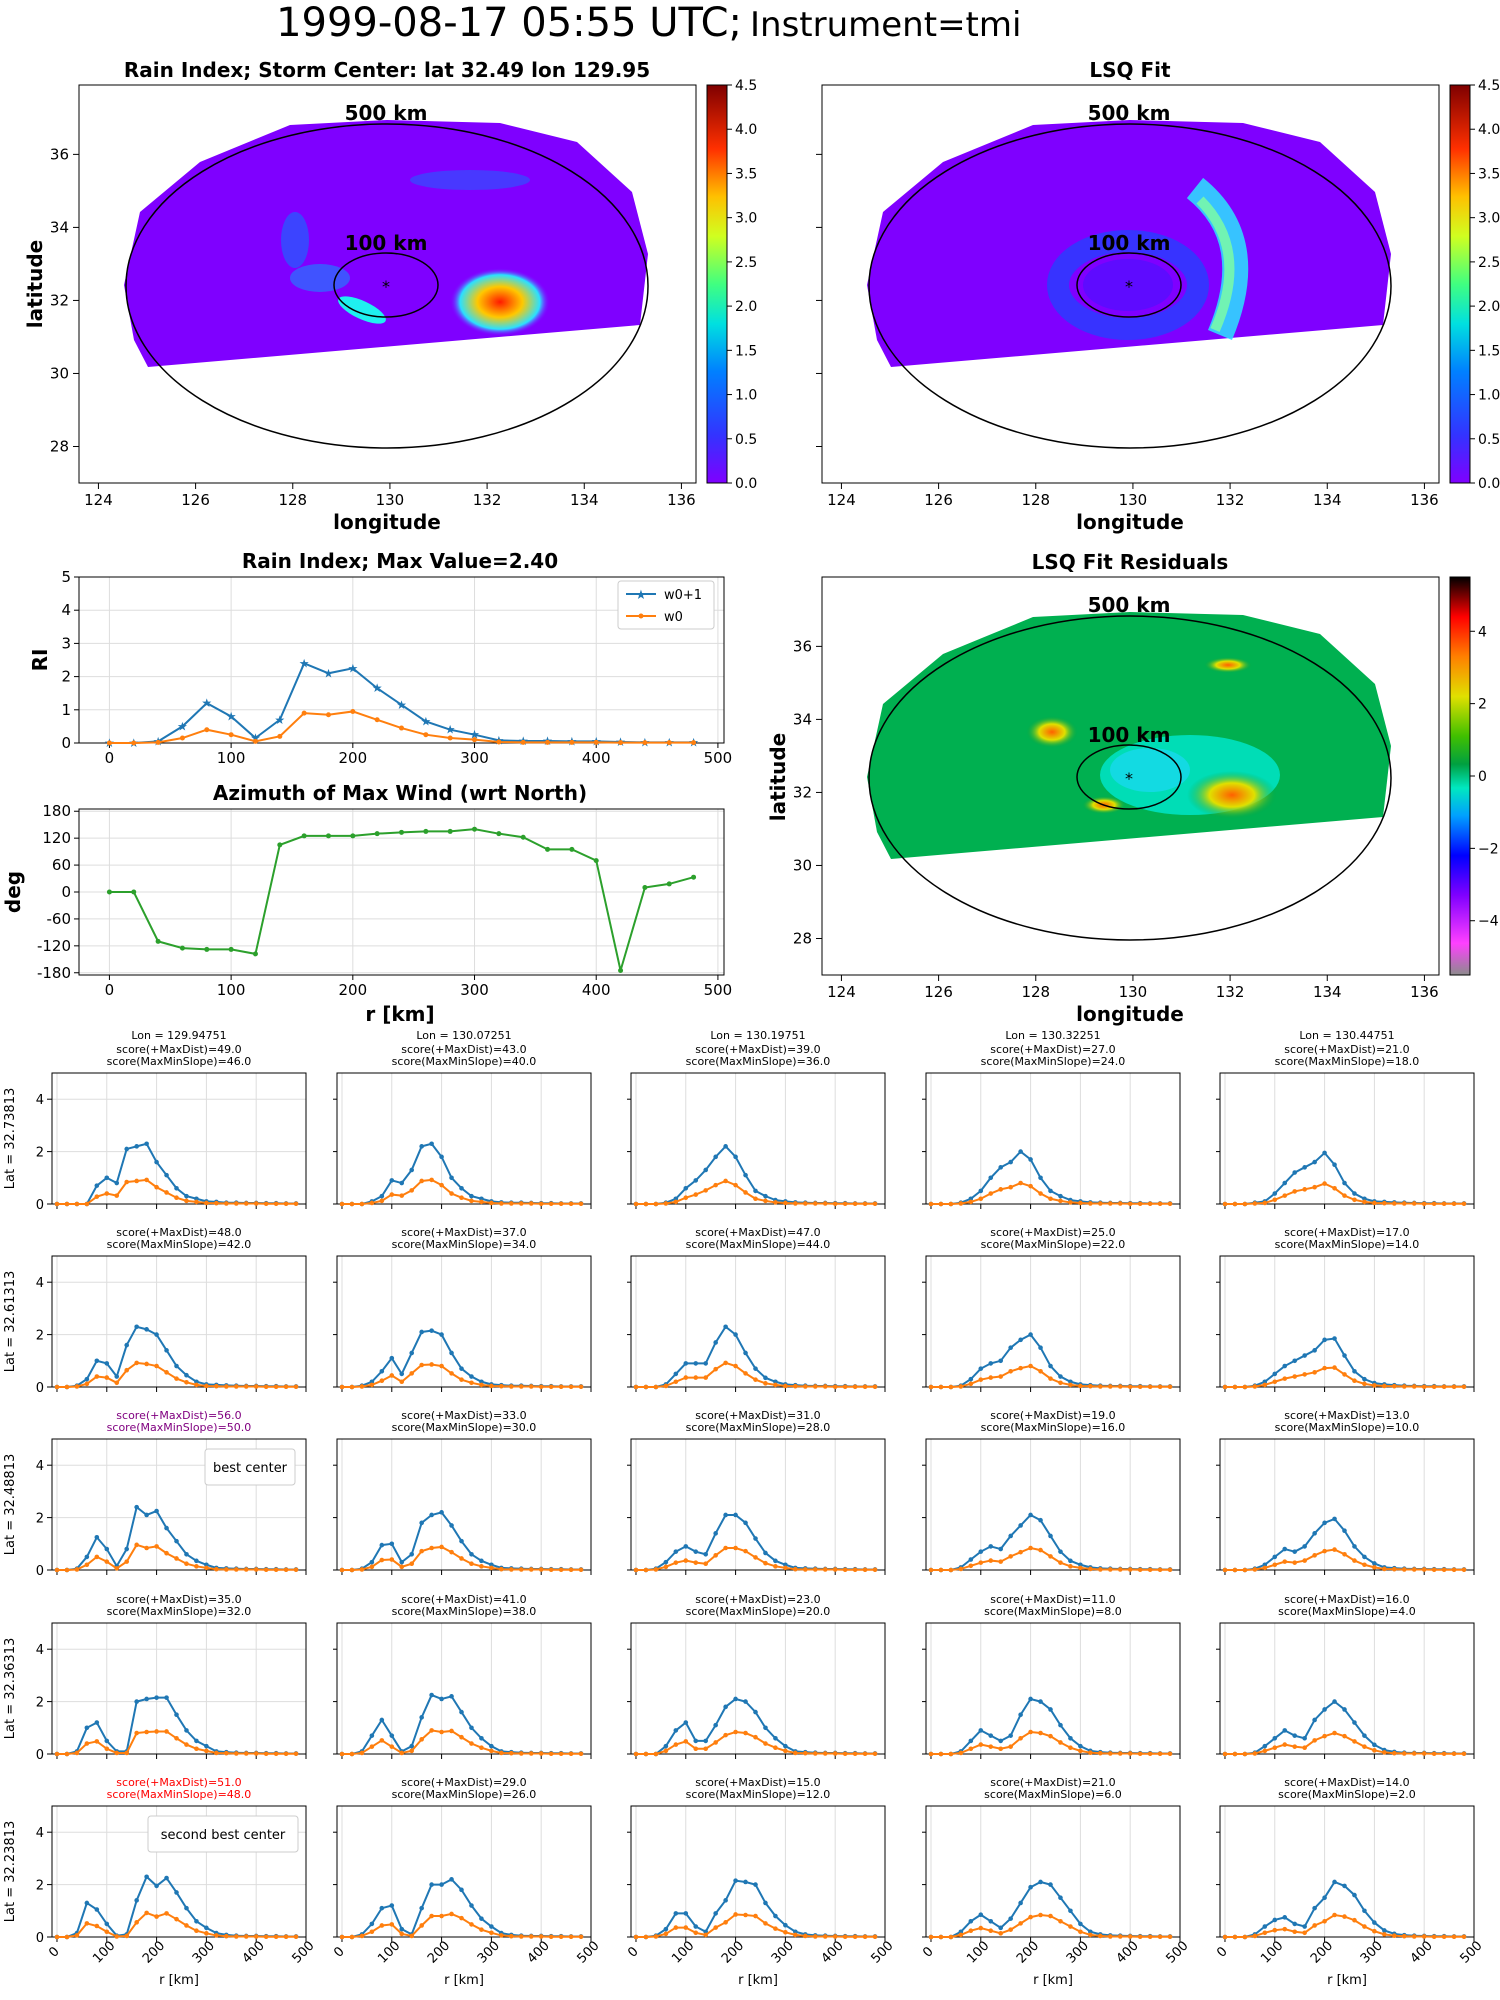  Describe the element at coordinates (1052, 1232) in the screenshot. I see `cell-score-maxdist: score(+MaxDist)=25.0` at that location.